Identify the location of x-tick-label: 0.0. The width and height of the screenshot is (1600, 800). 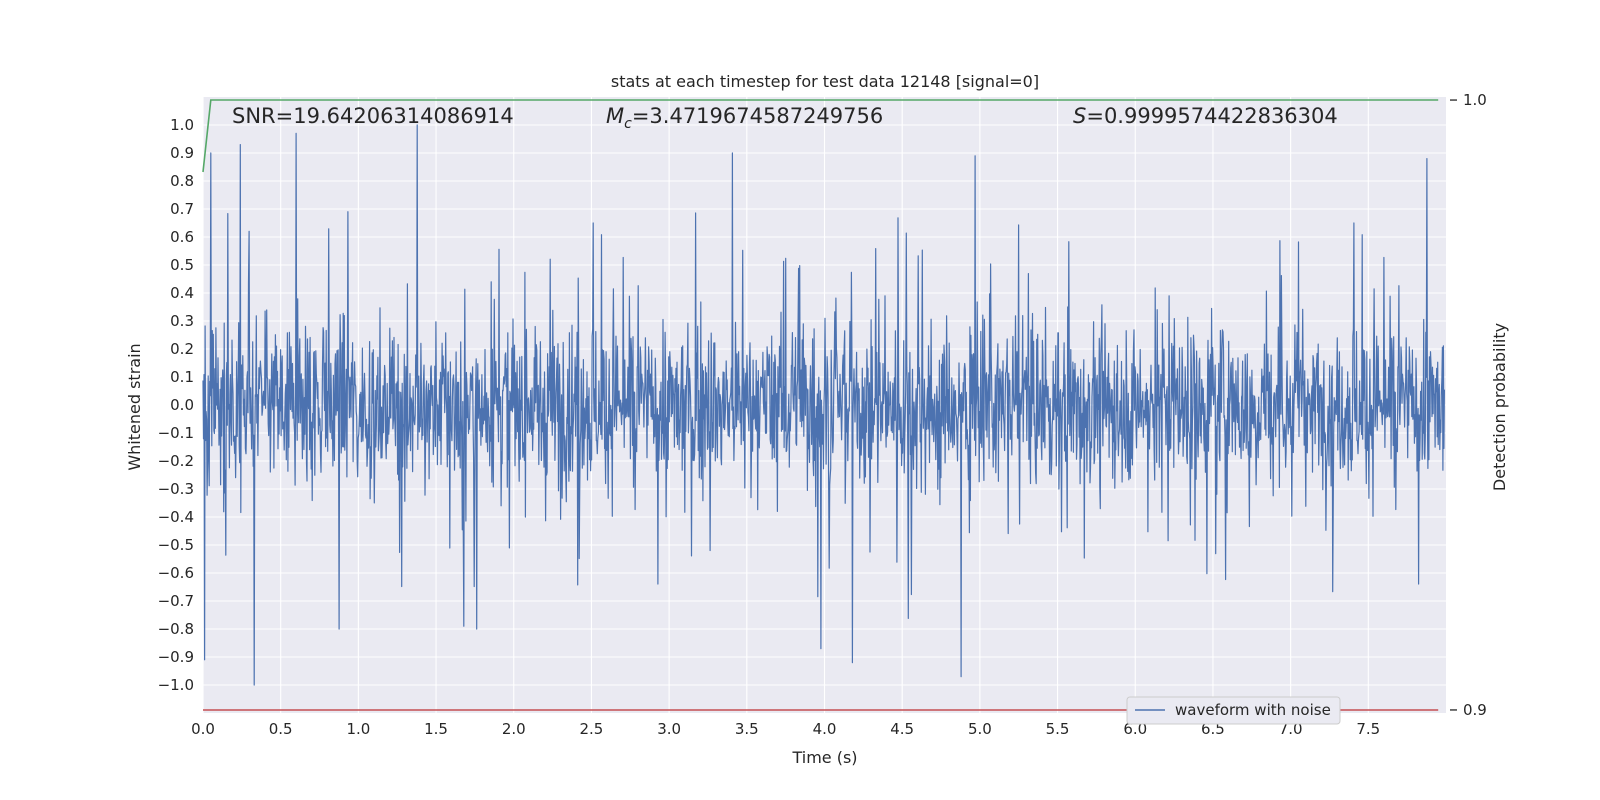
(203, 729).